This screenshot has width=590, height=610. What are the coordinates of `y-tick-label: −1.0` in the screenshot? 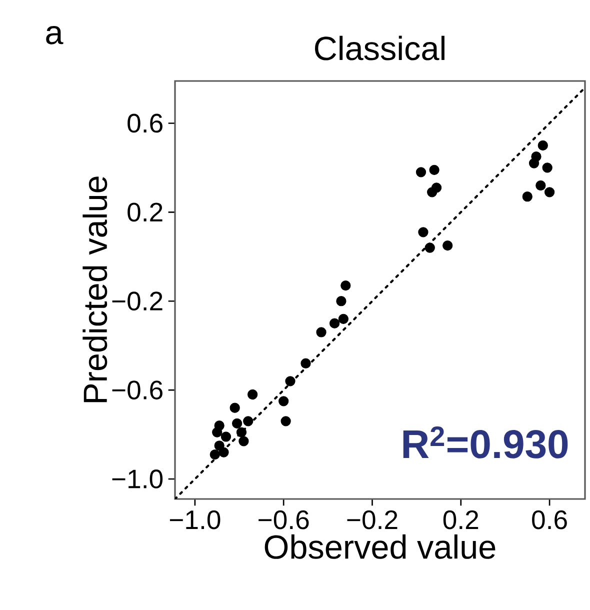 It's located at (137, 479).